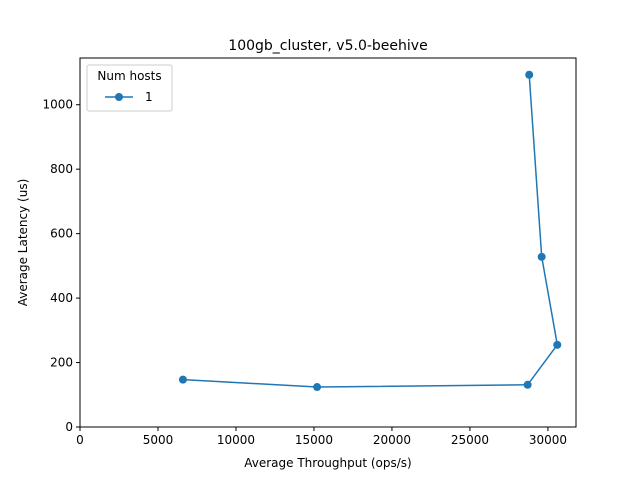  What do you see at coordinates (158, 440) in the screenshot?
I see `x-tick-label: 5000` at bounding box center [158, 440].